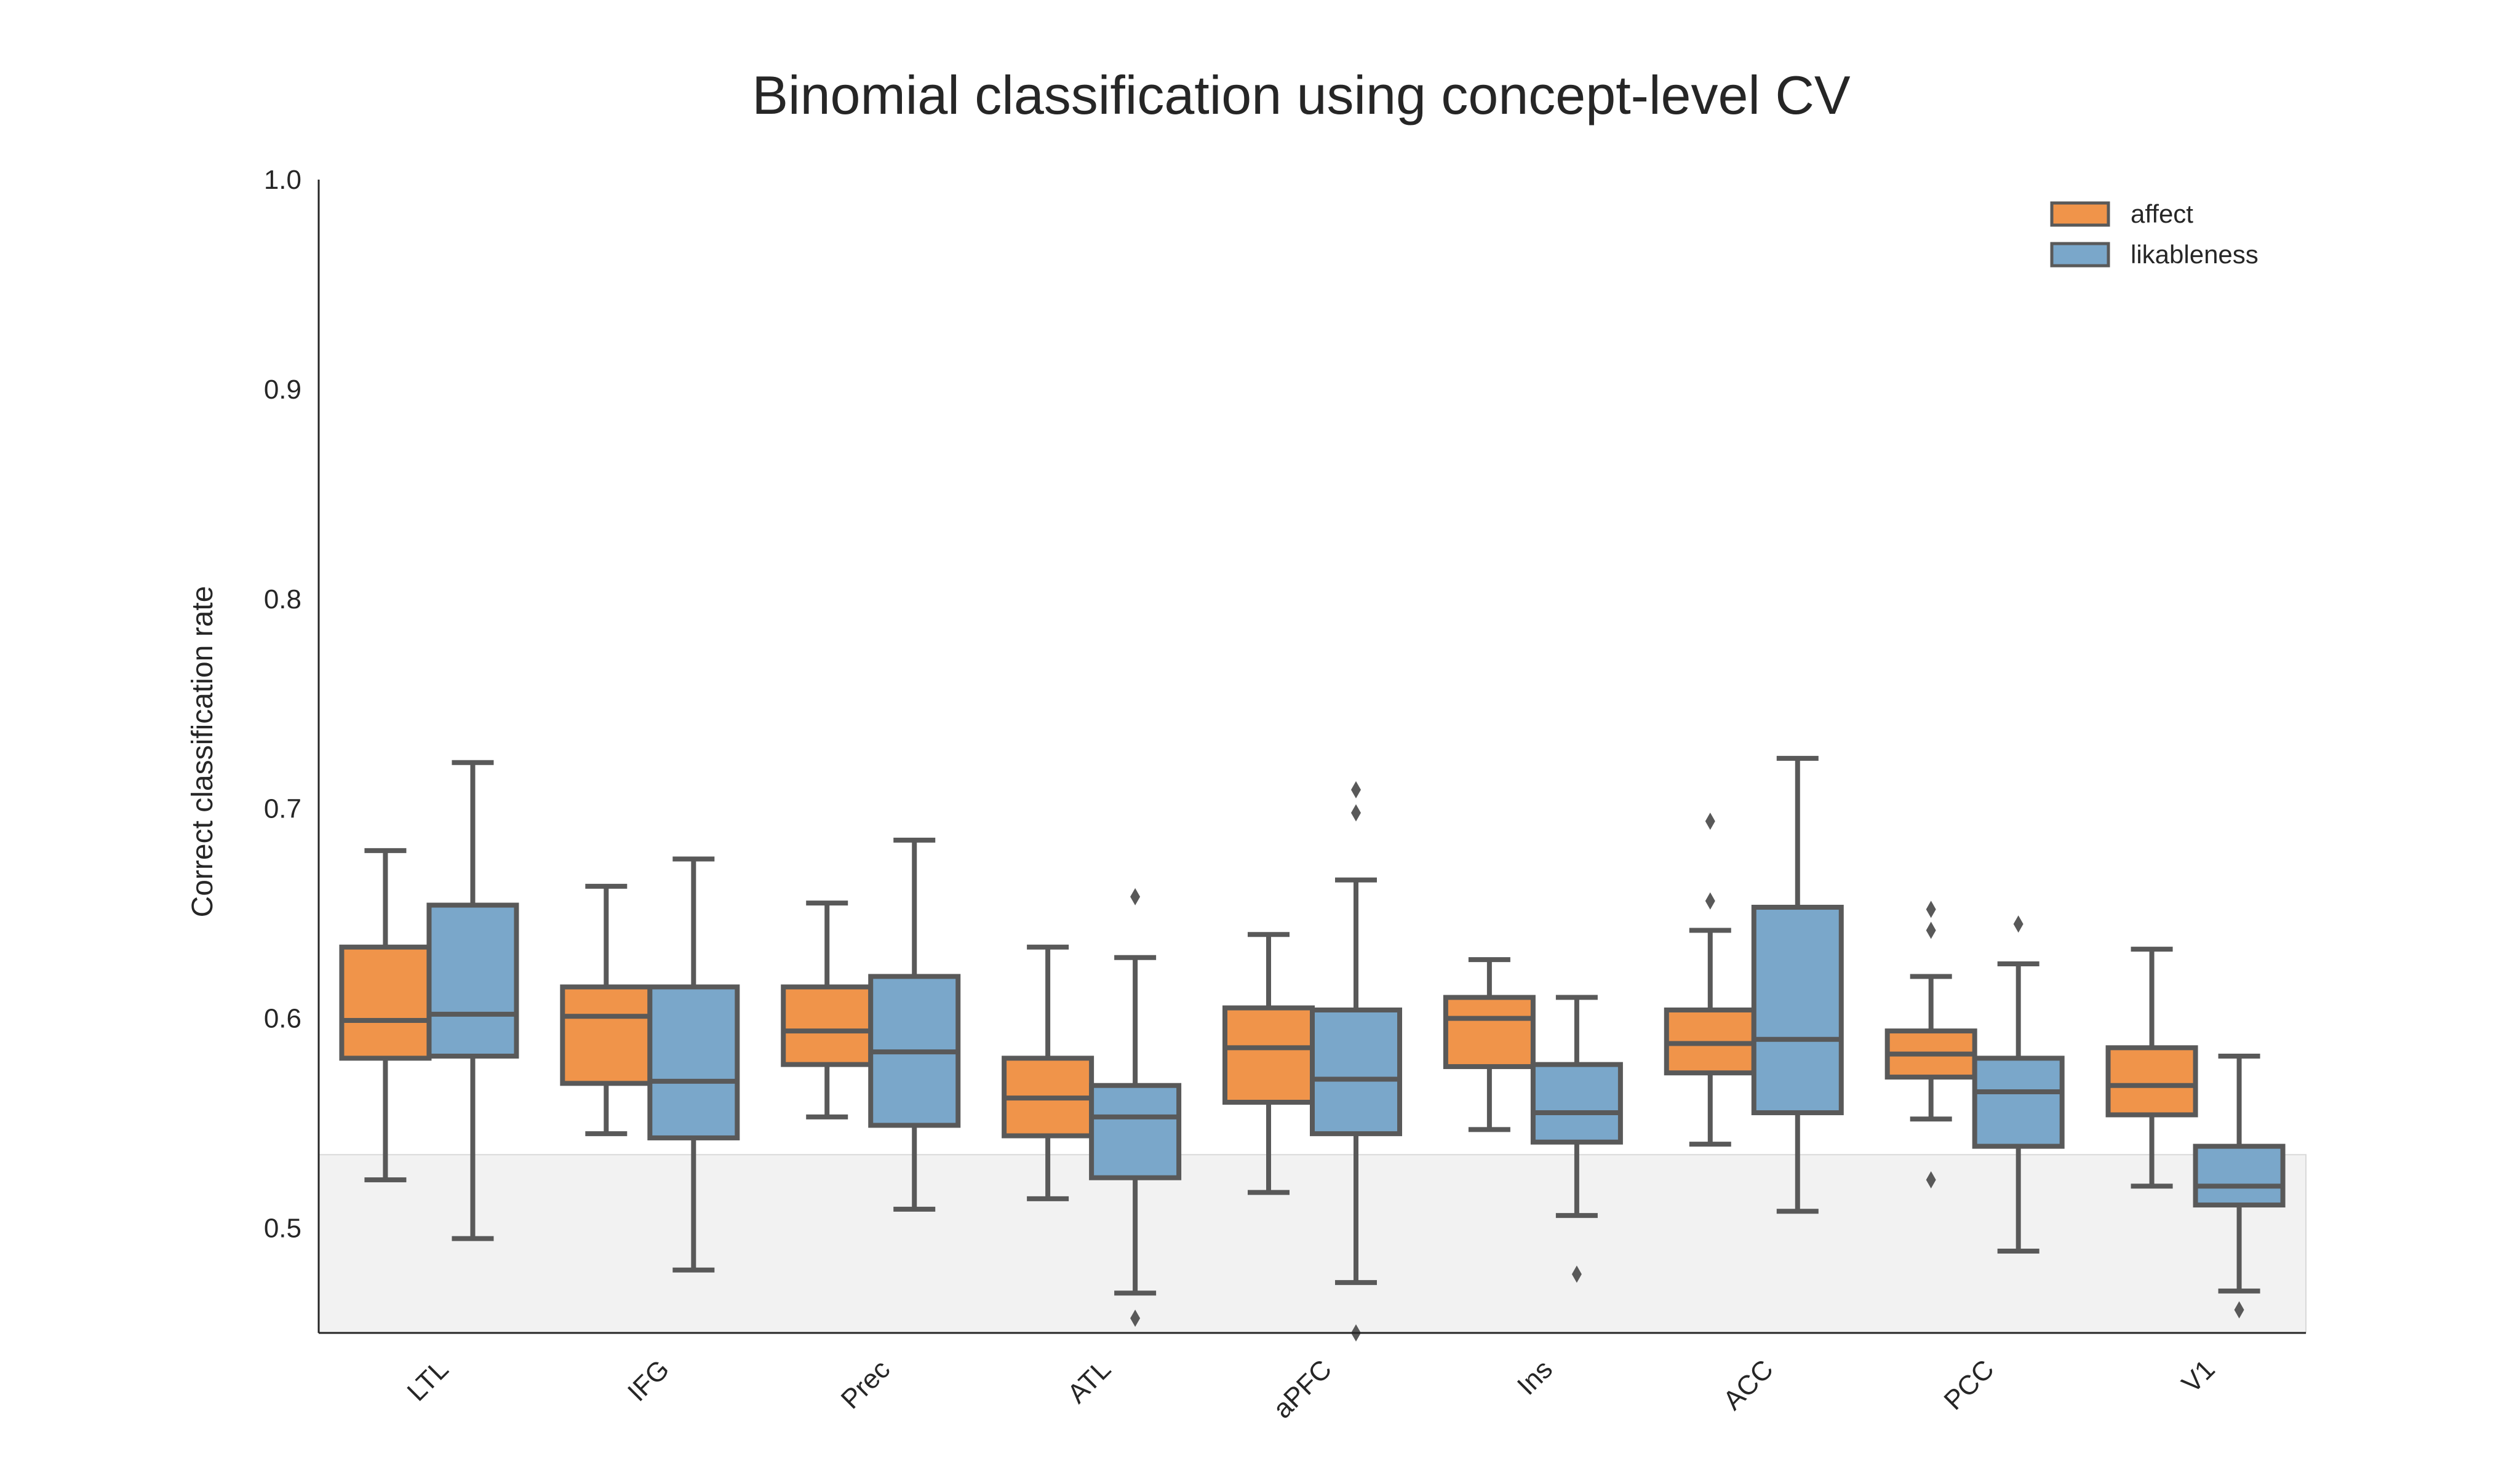  Describe the element at coordinates (2162, 213) in the screenshot. I see `legend-label-affect: affect` at that location.